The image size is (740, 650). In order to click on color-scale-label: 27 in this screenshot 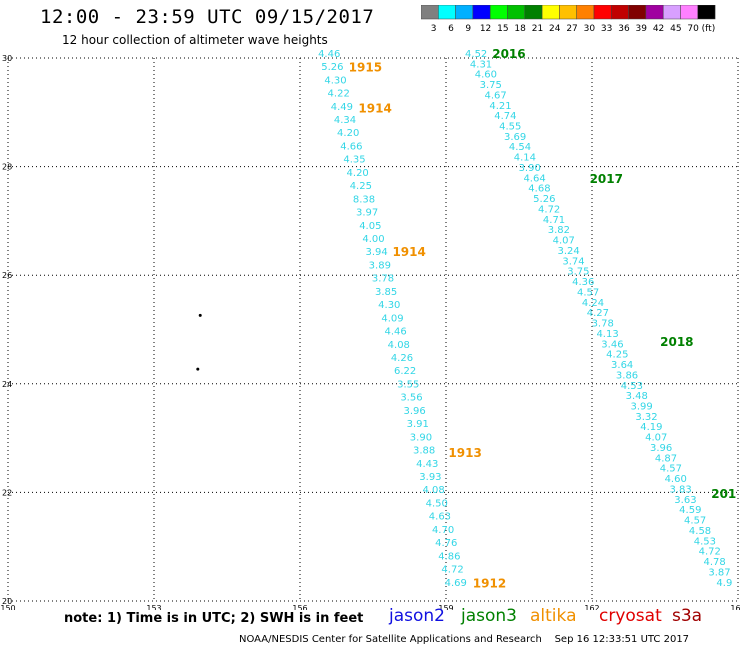, I will do `click(571, 29)`.